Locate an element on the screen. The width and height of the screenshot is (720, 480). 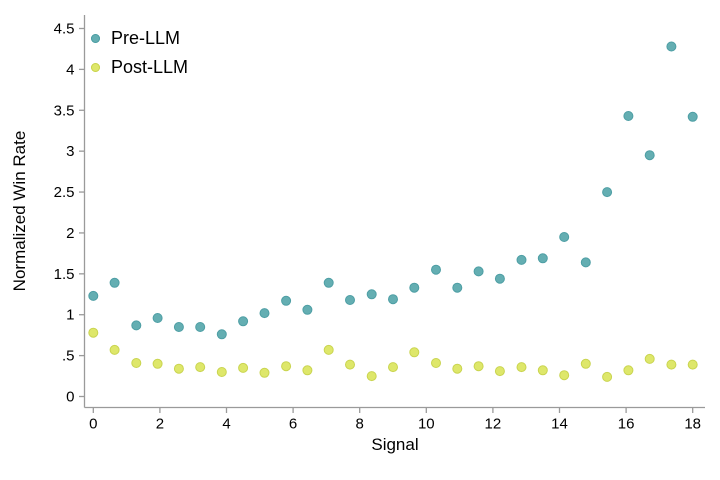
y-tick-label: 4.5 is located at coordinates (64, 28).